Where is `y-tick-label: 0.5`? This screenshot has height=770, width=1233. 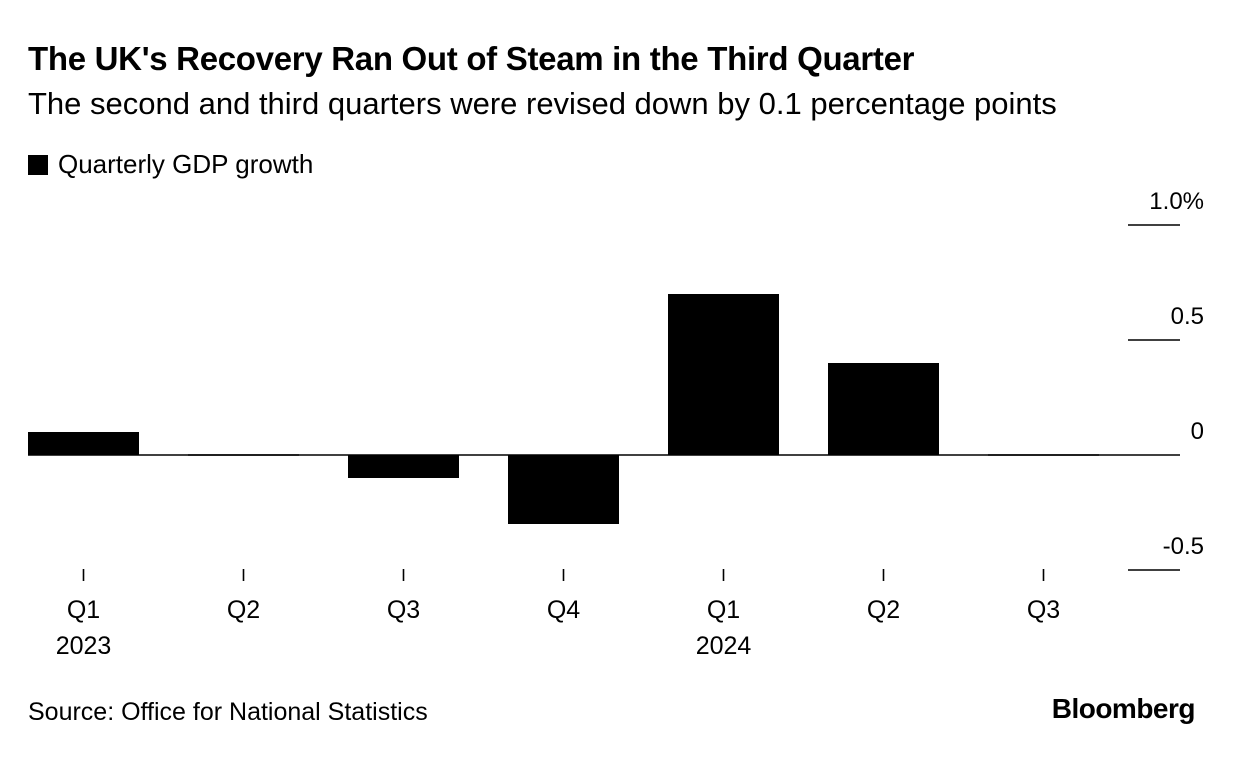
y-tick-label: 0.5 is located at coordinates (1187, 316).